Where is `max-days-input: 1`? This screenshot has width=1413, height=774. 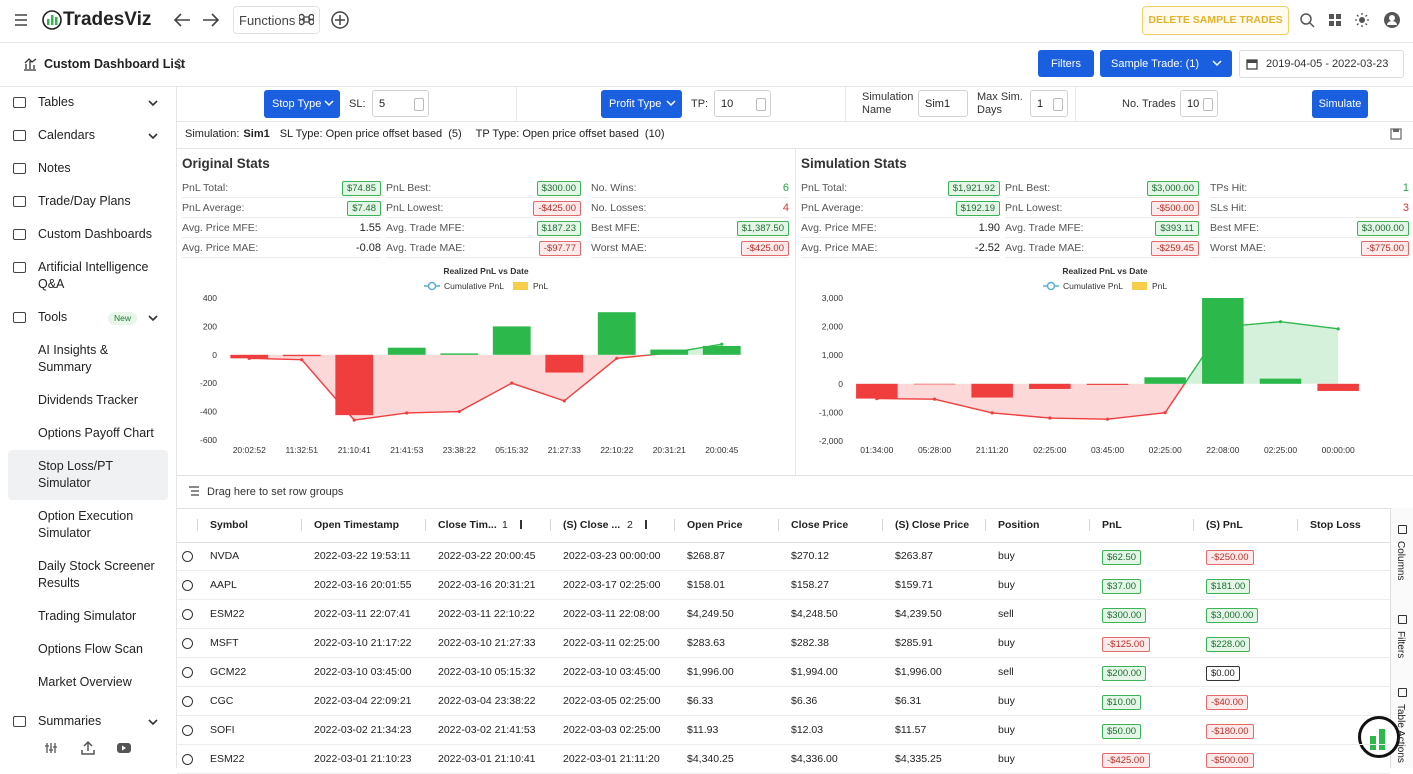 max-days-input: 1 is located at coordinates (1049, 103).